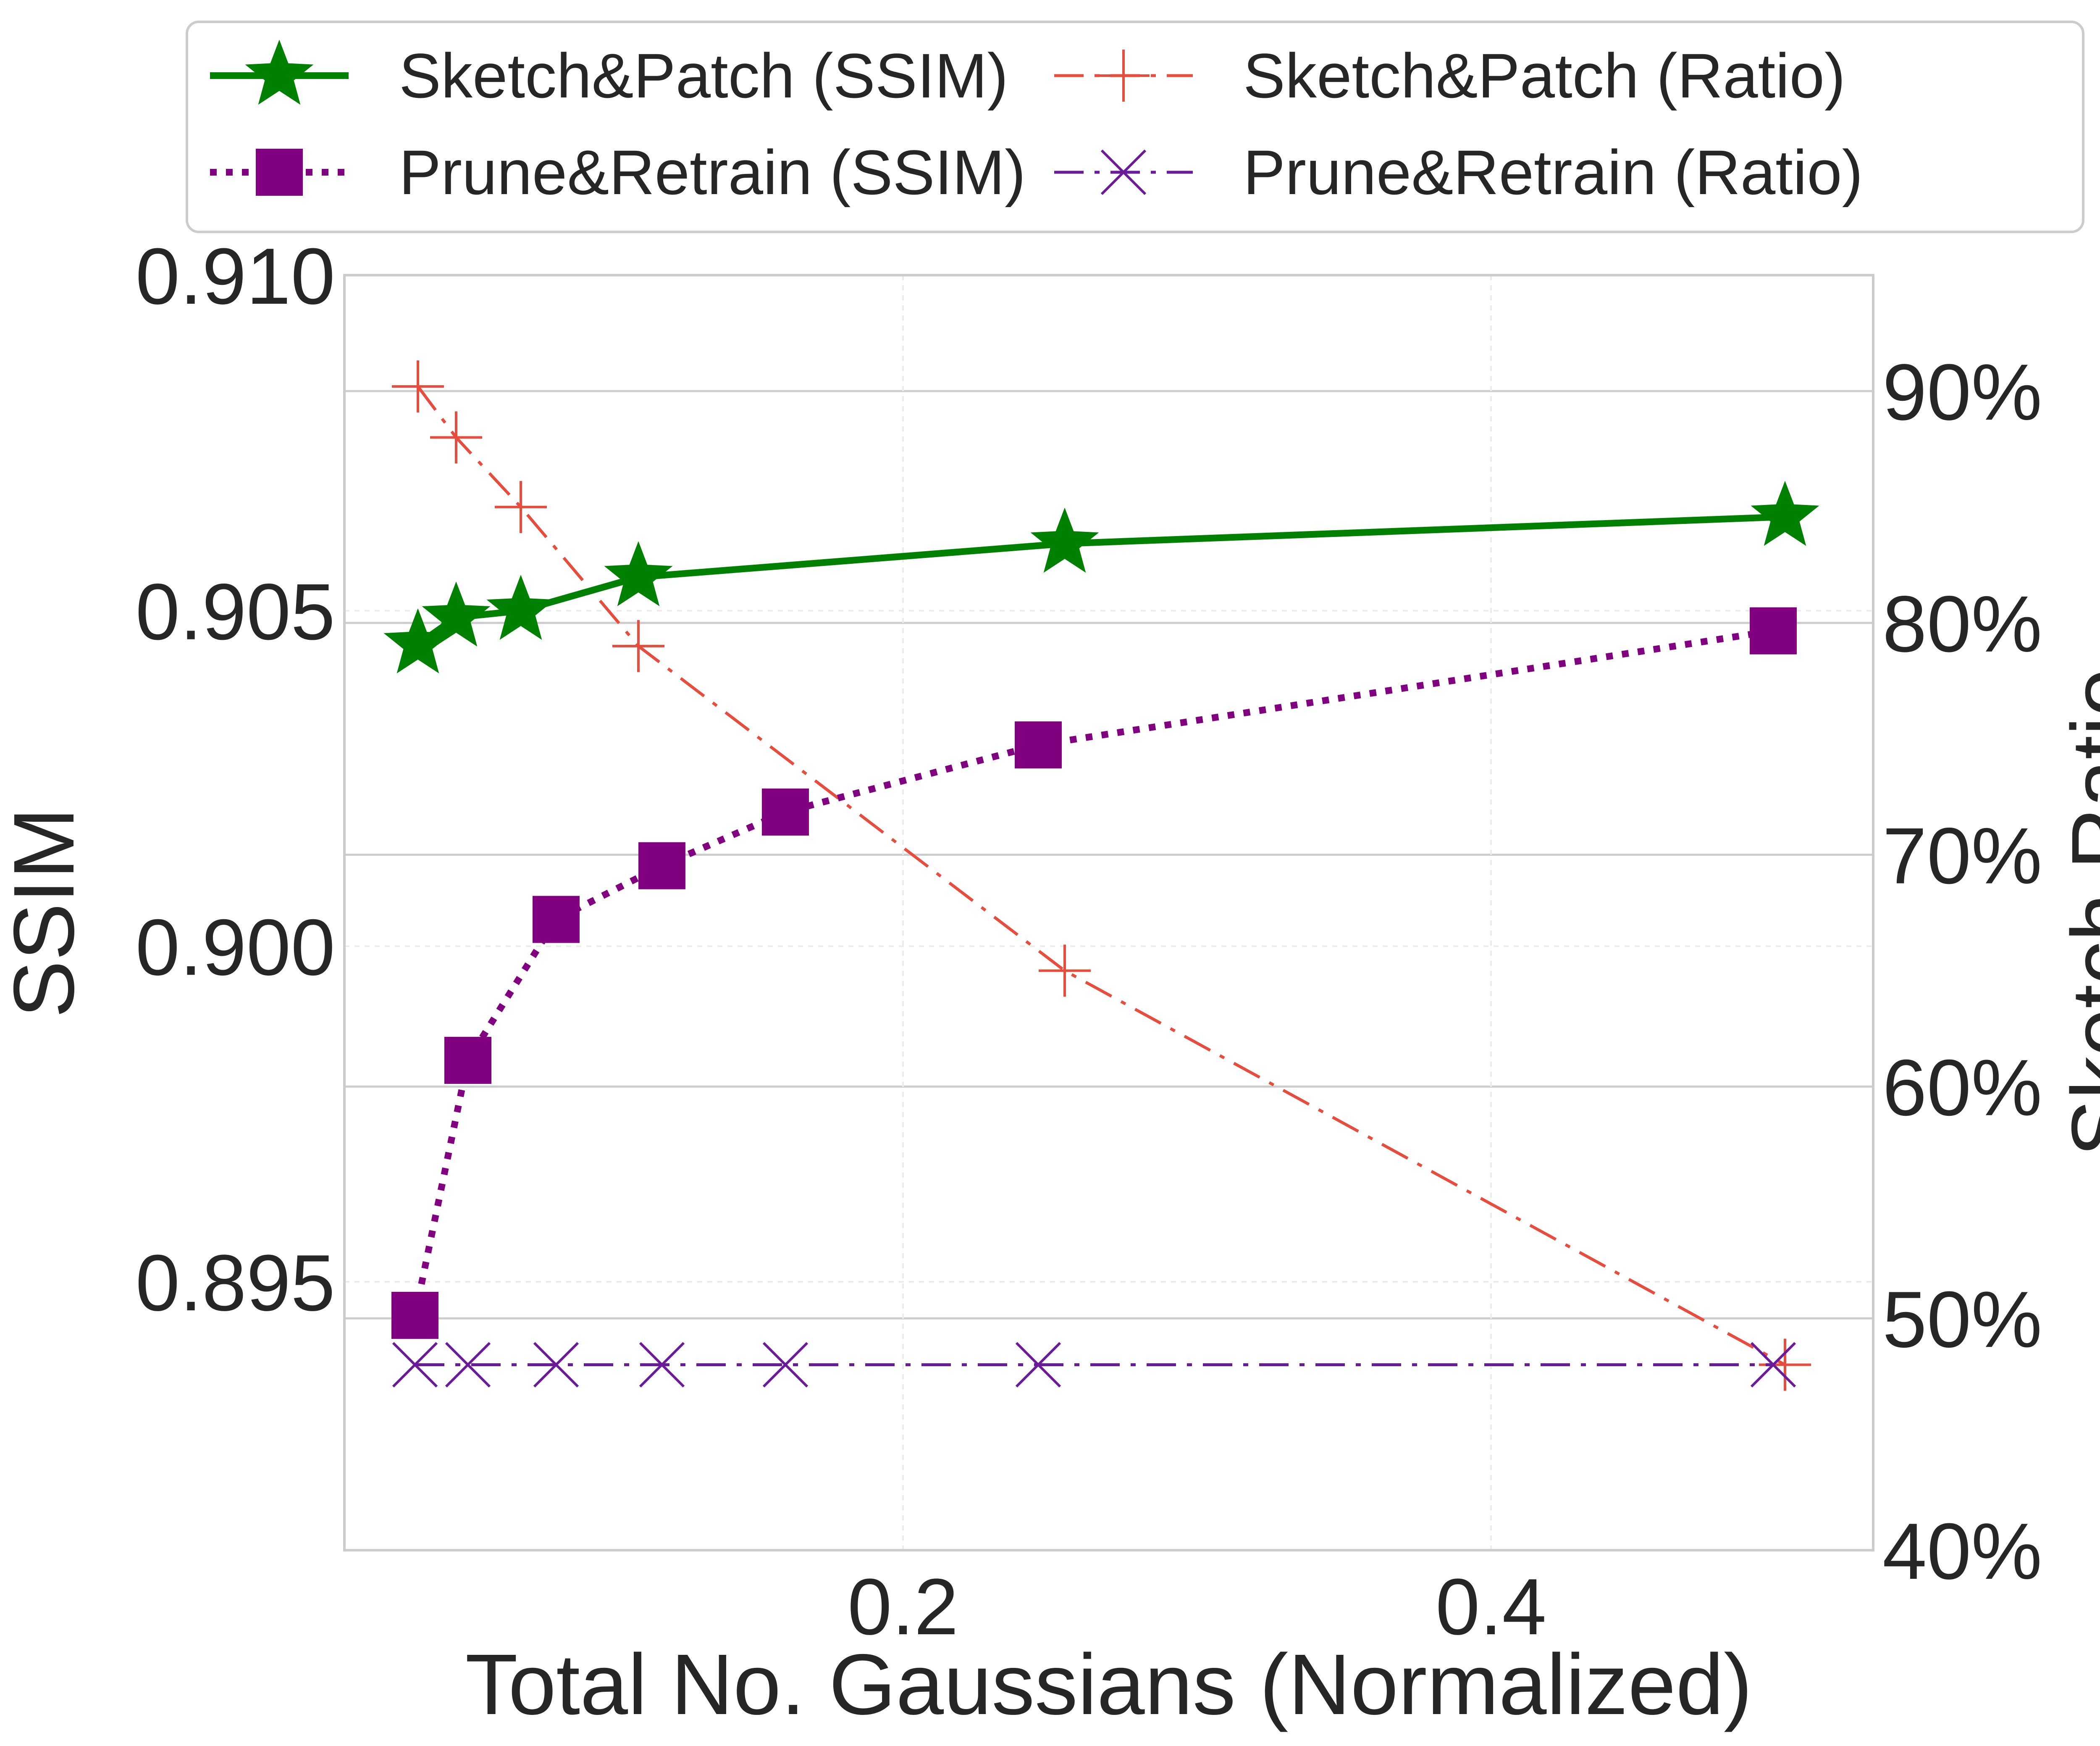 The image size is (2100, 1746). I want to click on legend-label: Prune&Retrain (SSIM), so click(712, 172).